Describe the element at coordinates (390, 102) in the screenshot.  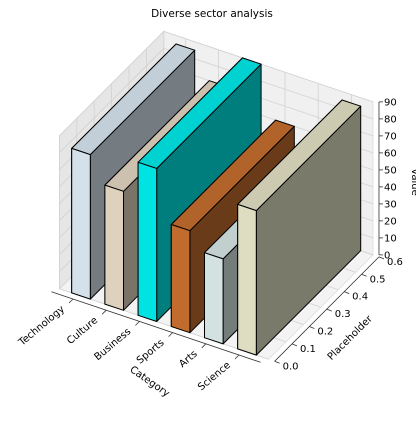
I see `z-tick-label: 90` at that location.